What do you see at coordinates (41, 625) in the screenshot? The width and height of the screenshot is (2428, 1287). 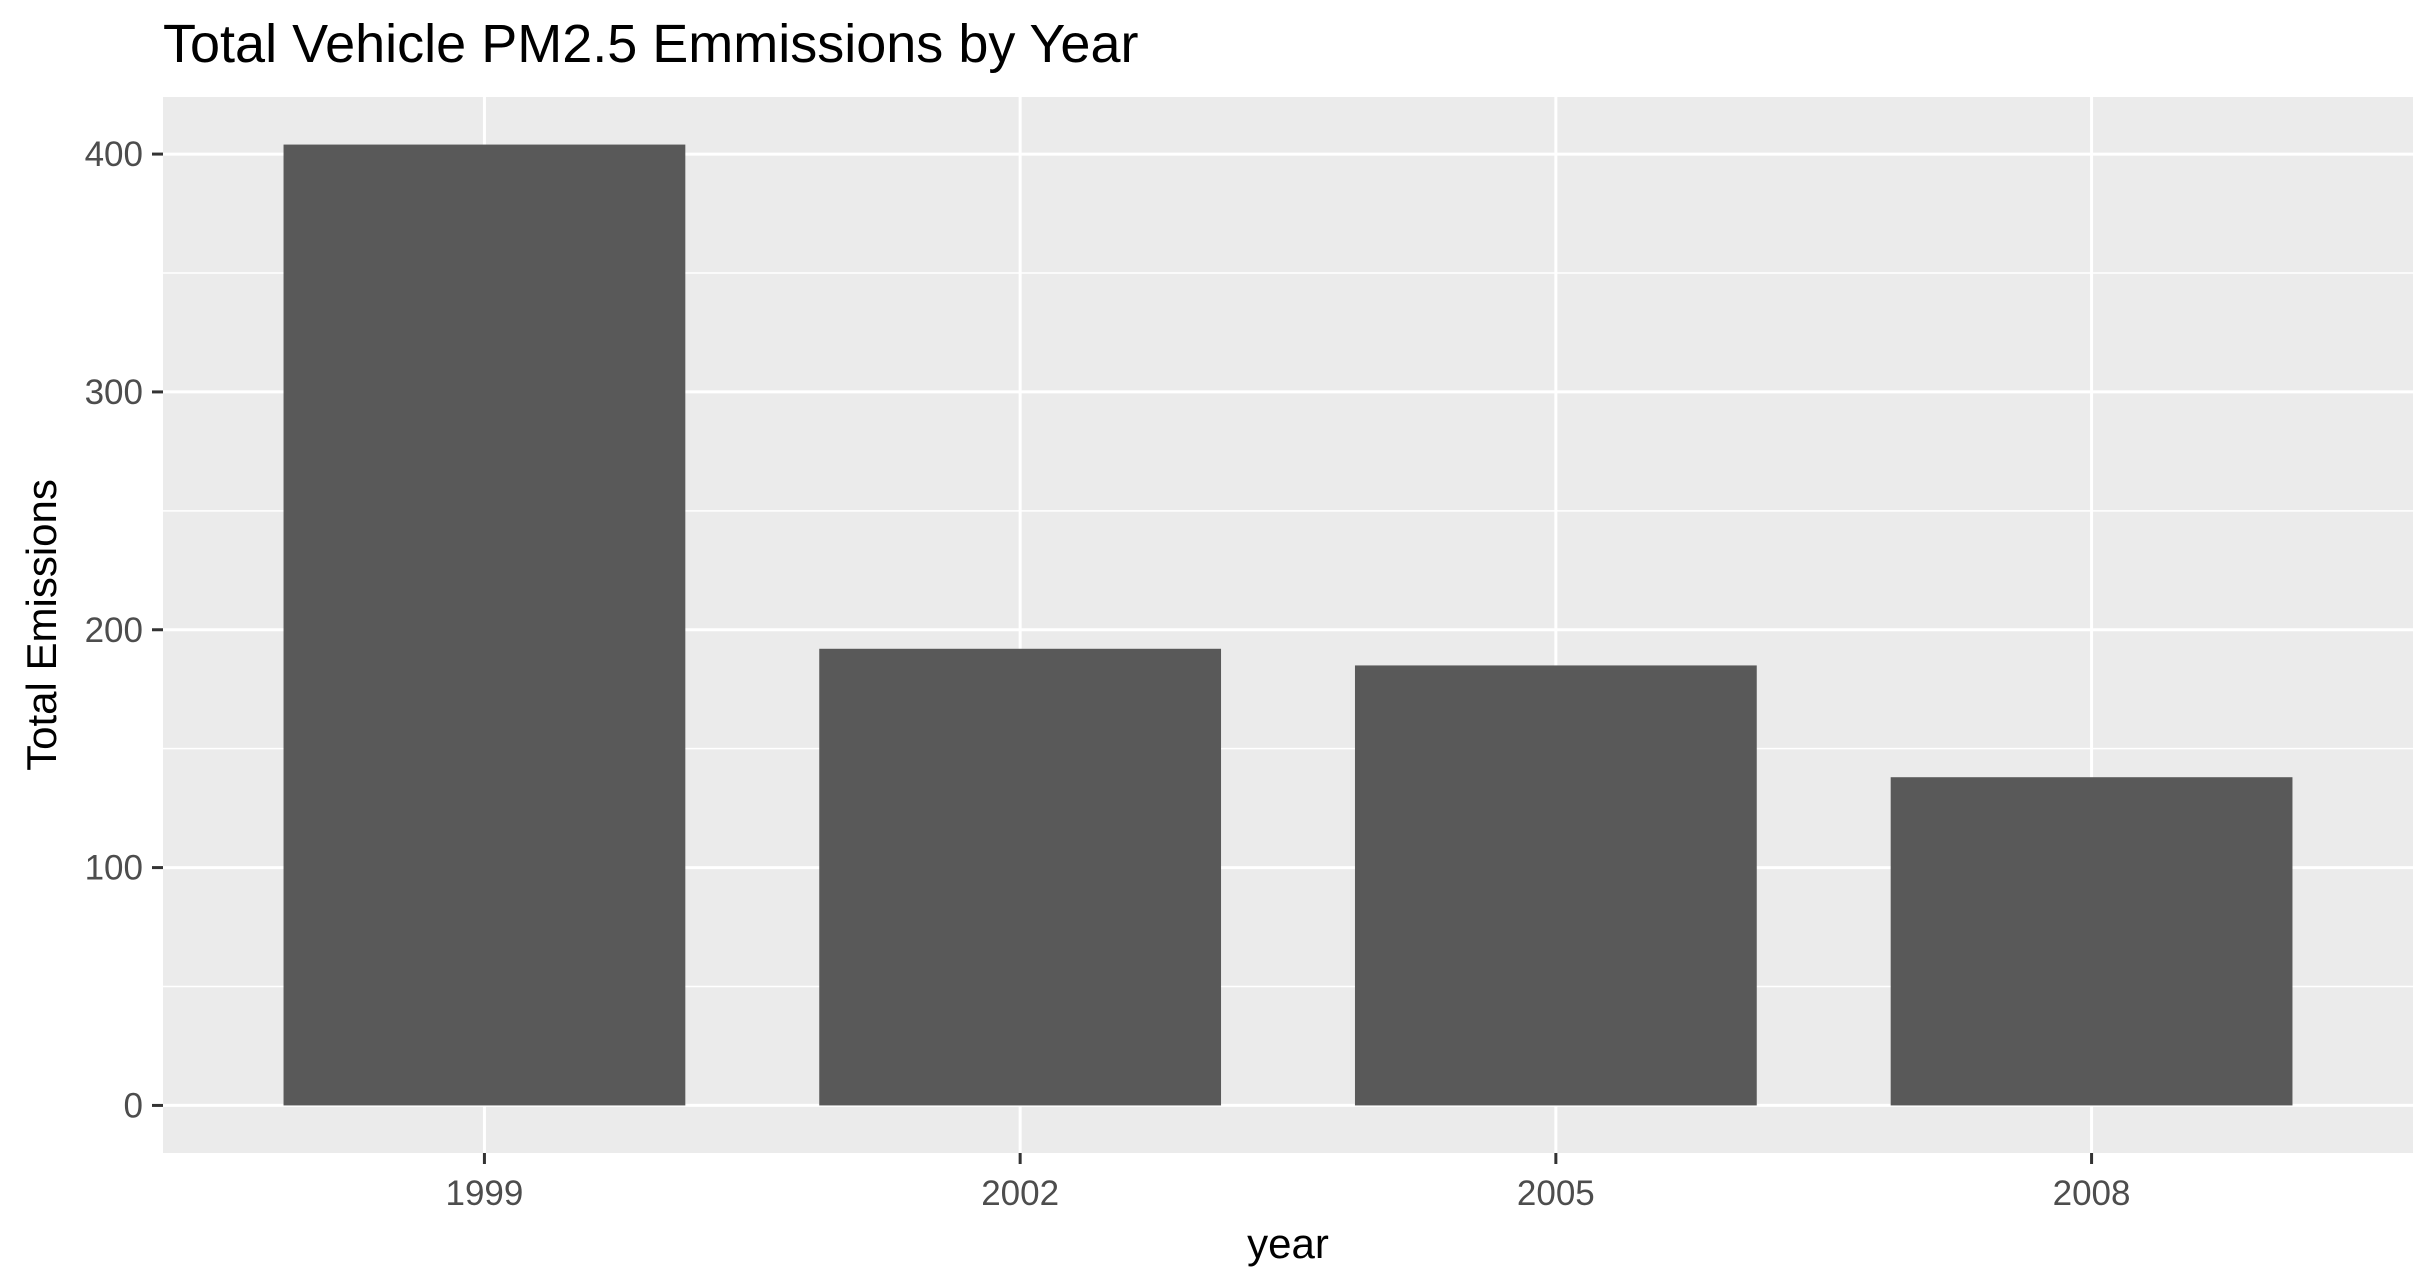 I see `y-axis-title: Total Emissions` at bounding box center [41, 625].